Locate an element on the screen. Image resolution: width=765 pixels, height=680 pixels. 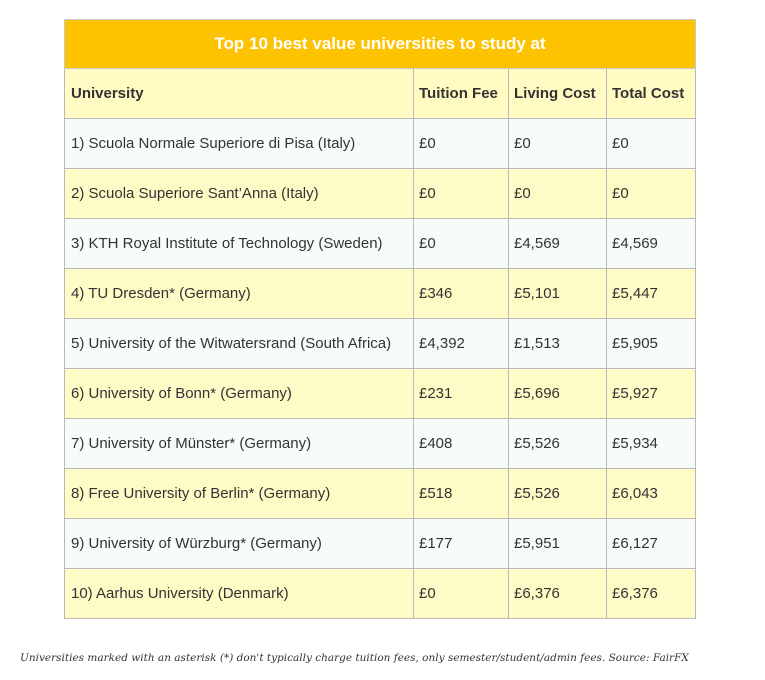
cell-tuition-fee: £177 is located at coordinates (461, 543).